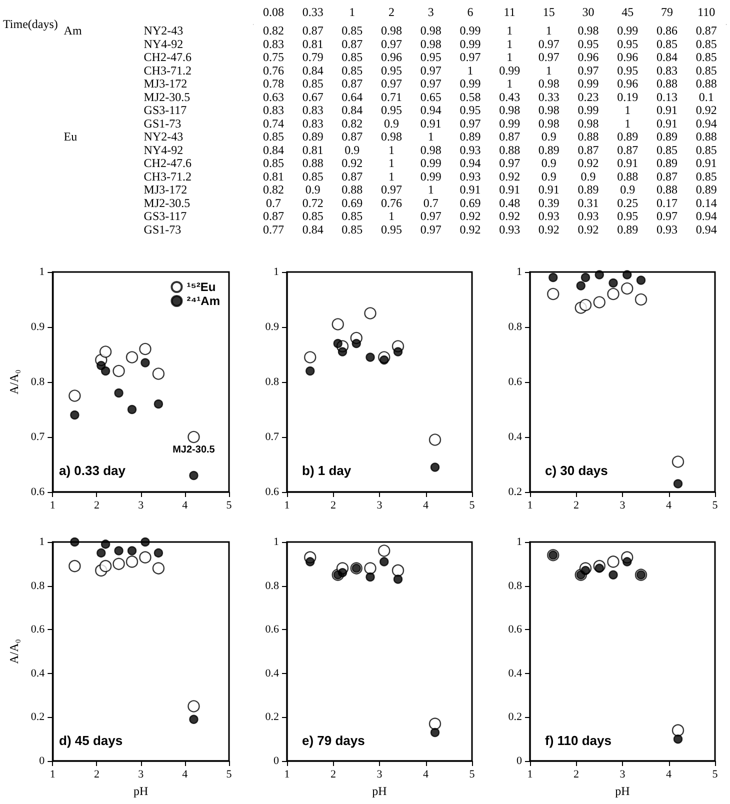 Image resolution: width=730 pixels, height=804 pixels. Describe the element at coordinates (273, 110) in the screenshot. I see `data-label: 0.83` at that location.